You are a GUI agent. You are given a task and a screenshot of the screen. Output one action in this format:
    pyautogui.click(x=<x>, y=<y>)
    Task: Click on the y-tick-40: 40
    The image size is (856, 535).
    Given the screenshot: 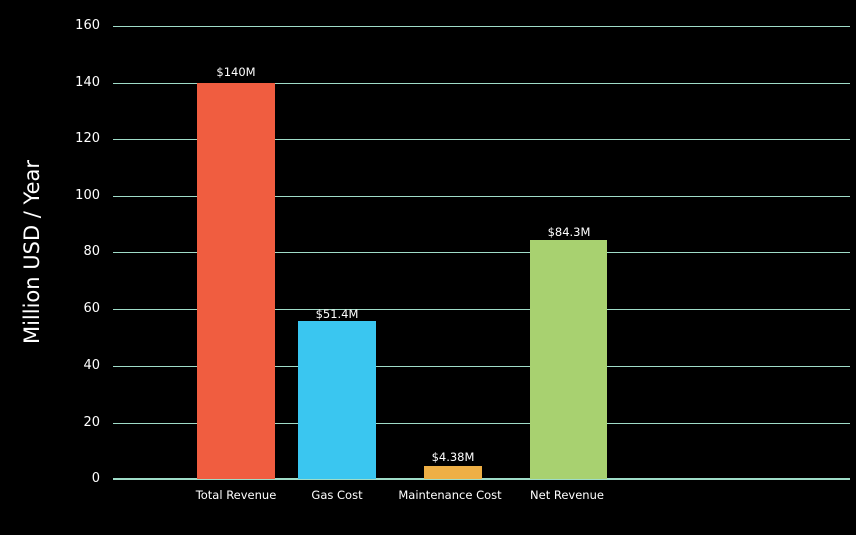 What is the action you would take?
    pyautogui.click(x=91, y=365)
    